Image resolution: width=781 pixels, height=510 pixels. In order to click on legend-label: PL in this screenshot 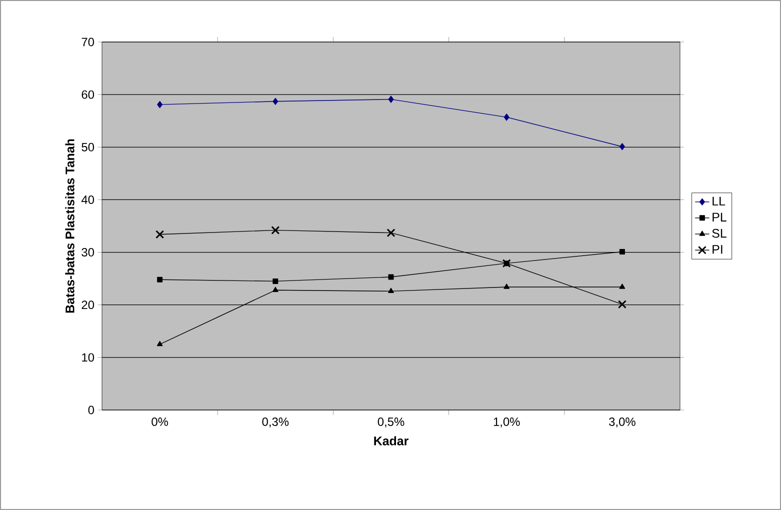, I will do `click(719, 217)`.